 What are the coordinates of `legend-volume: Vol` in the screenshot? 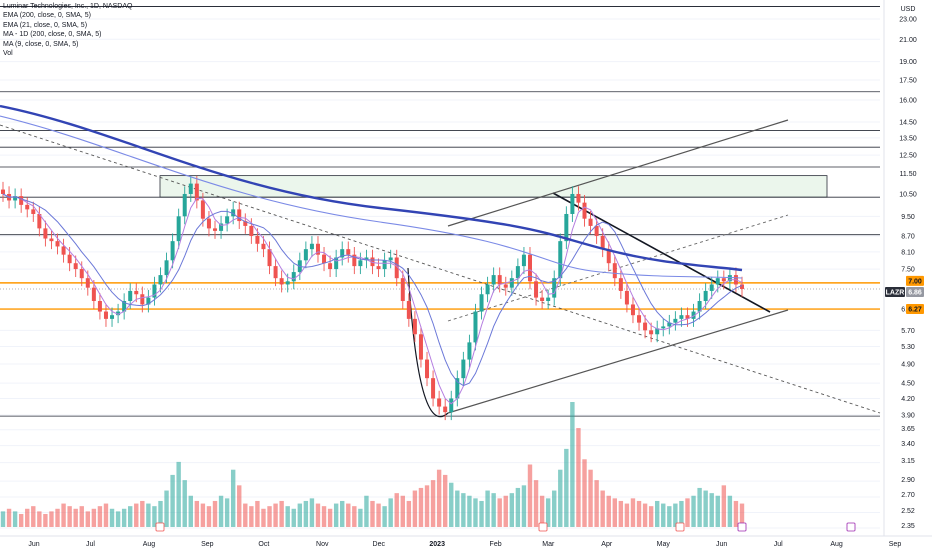 It's located at (8, 54).